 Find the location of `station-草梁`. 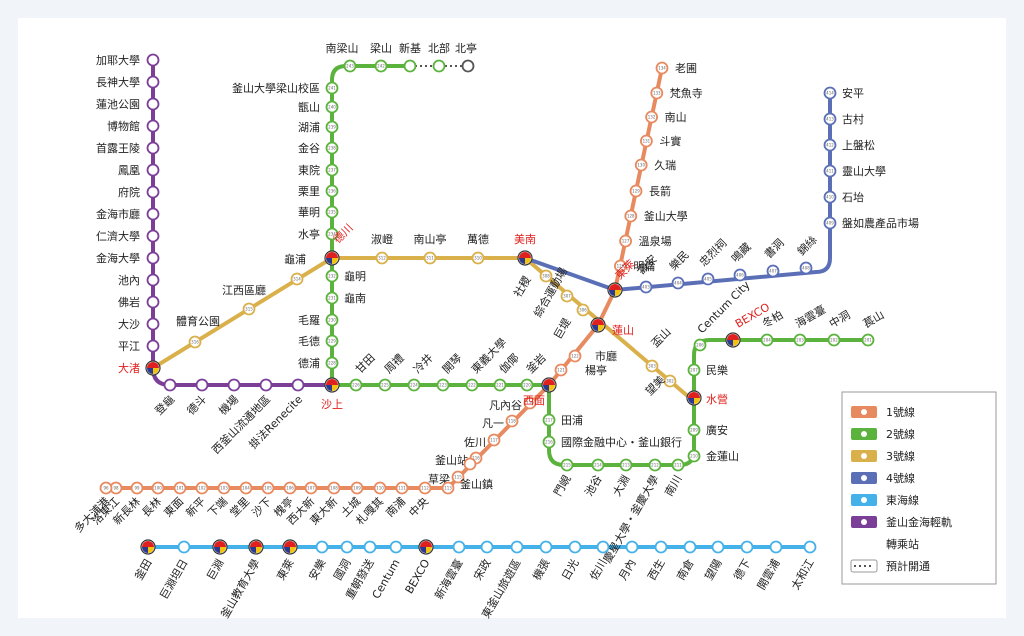

station-草梁 is located at coordinates (470, 464).